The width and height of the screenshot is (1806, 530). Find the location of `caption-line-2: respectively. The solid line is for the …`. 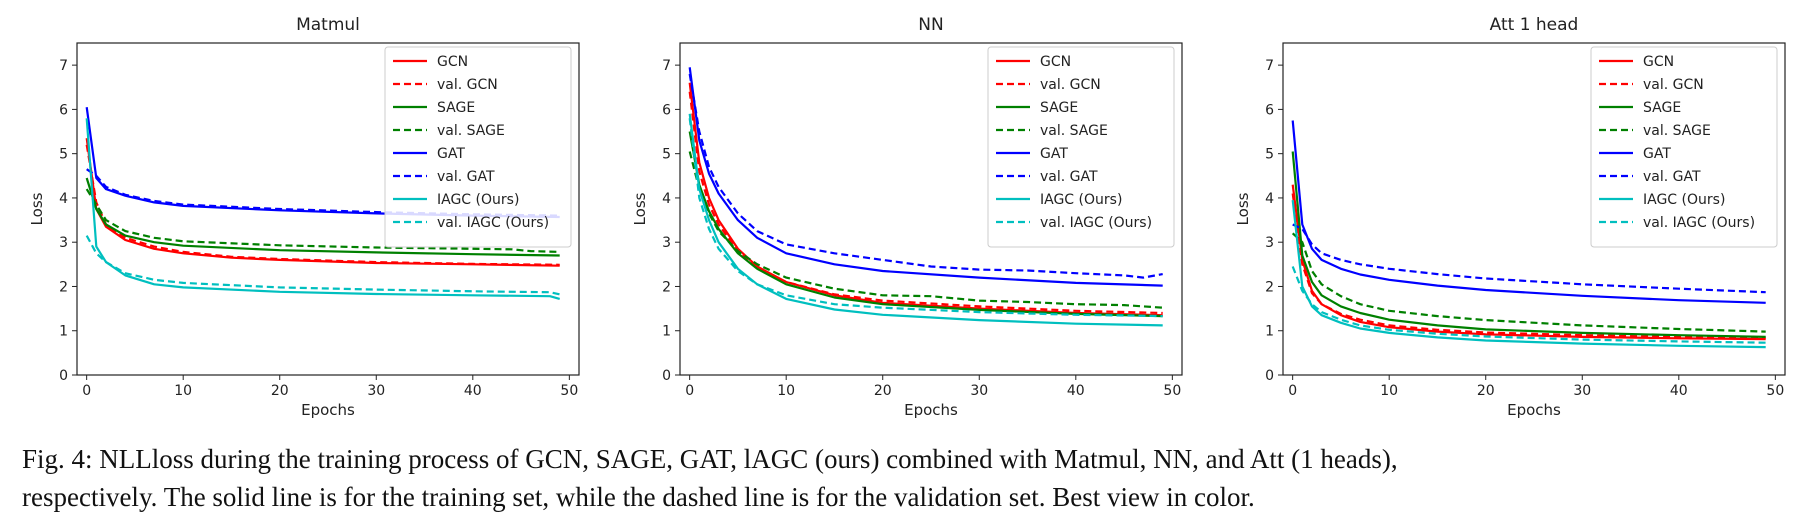

caption-line-2: respectively. The solid line is for the … is located at coordinates (638, 497).